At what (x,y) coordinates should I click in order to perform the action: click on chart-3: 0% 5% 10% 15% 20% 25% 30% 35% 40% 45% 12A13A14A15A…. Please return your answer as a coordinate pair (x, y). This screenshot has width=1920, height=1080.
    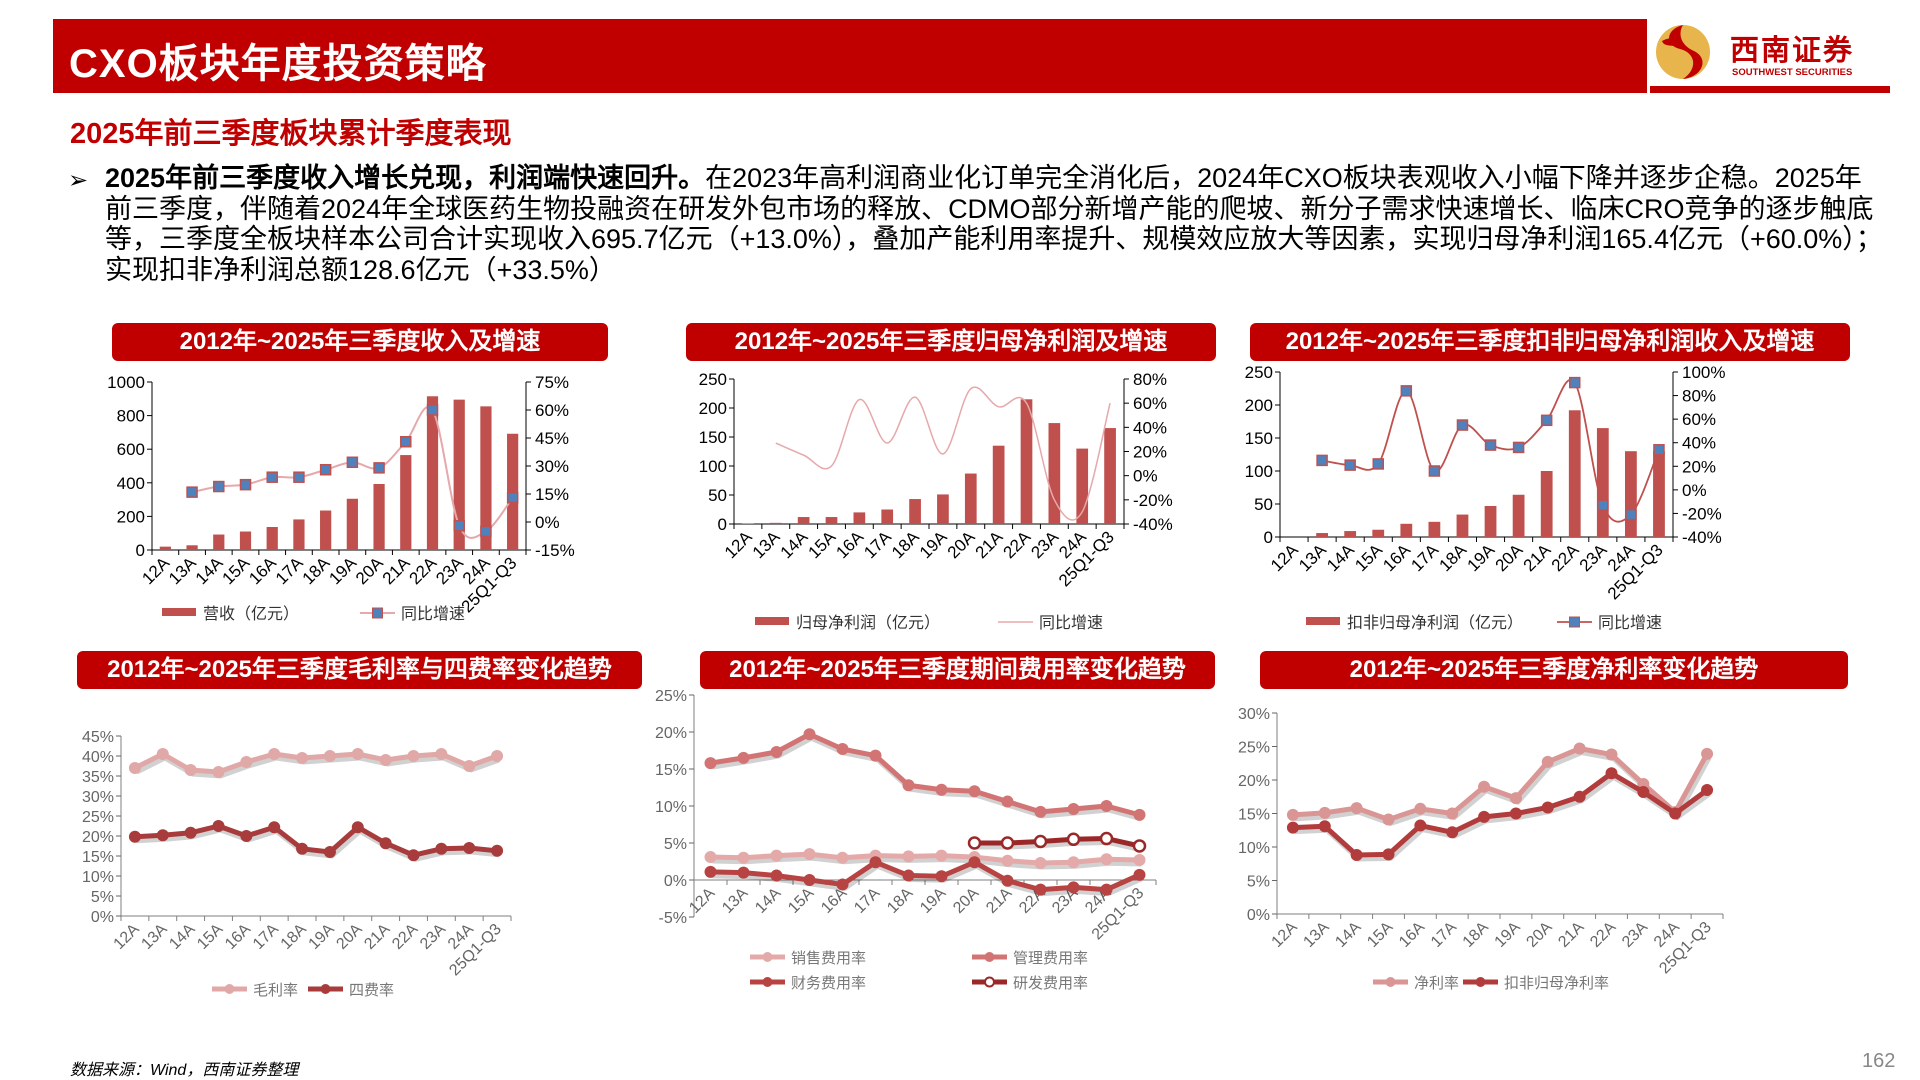
    Looking at the image, I should click on (297, 864).